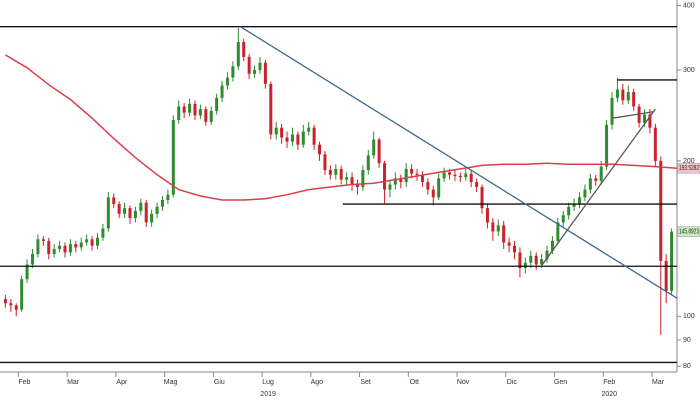  I want to click on x-tick-label: Nov, so click(463, 382).